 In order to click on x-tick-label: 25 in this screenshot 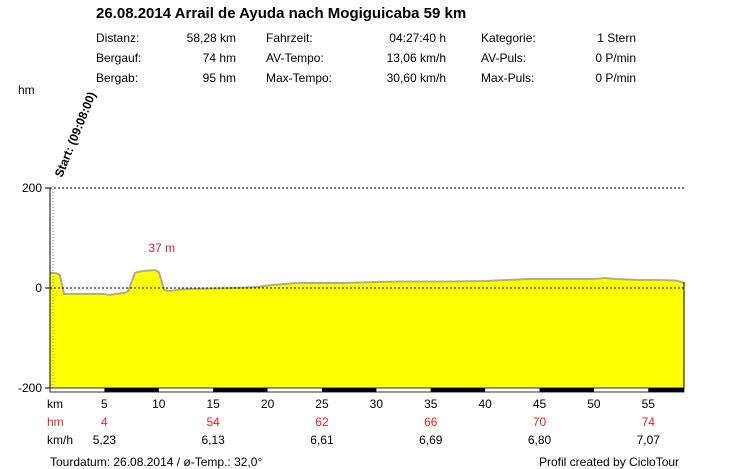, I will do `click(322, 404)`.